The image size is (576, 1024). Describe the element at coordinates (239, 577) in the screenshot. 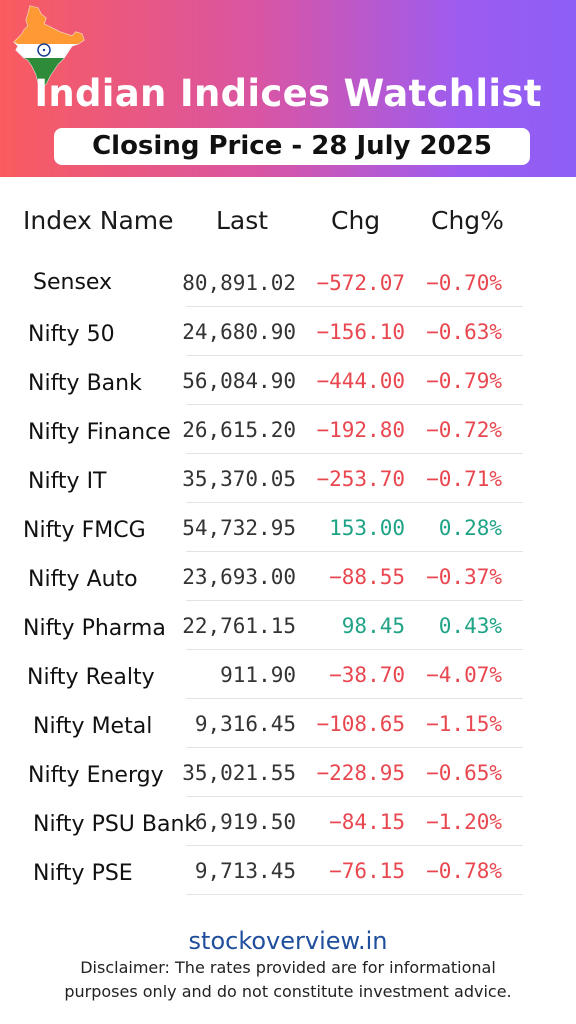

I see `last-price-cell: 23,693.00` at that location.